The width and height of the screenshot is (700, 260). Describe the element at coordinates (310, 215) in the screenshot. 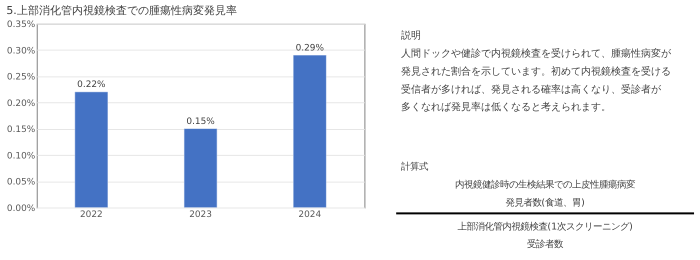

I see `x-tick-label: 2024` at that location.